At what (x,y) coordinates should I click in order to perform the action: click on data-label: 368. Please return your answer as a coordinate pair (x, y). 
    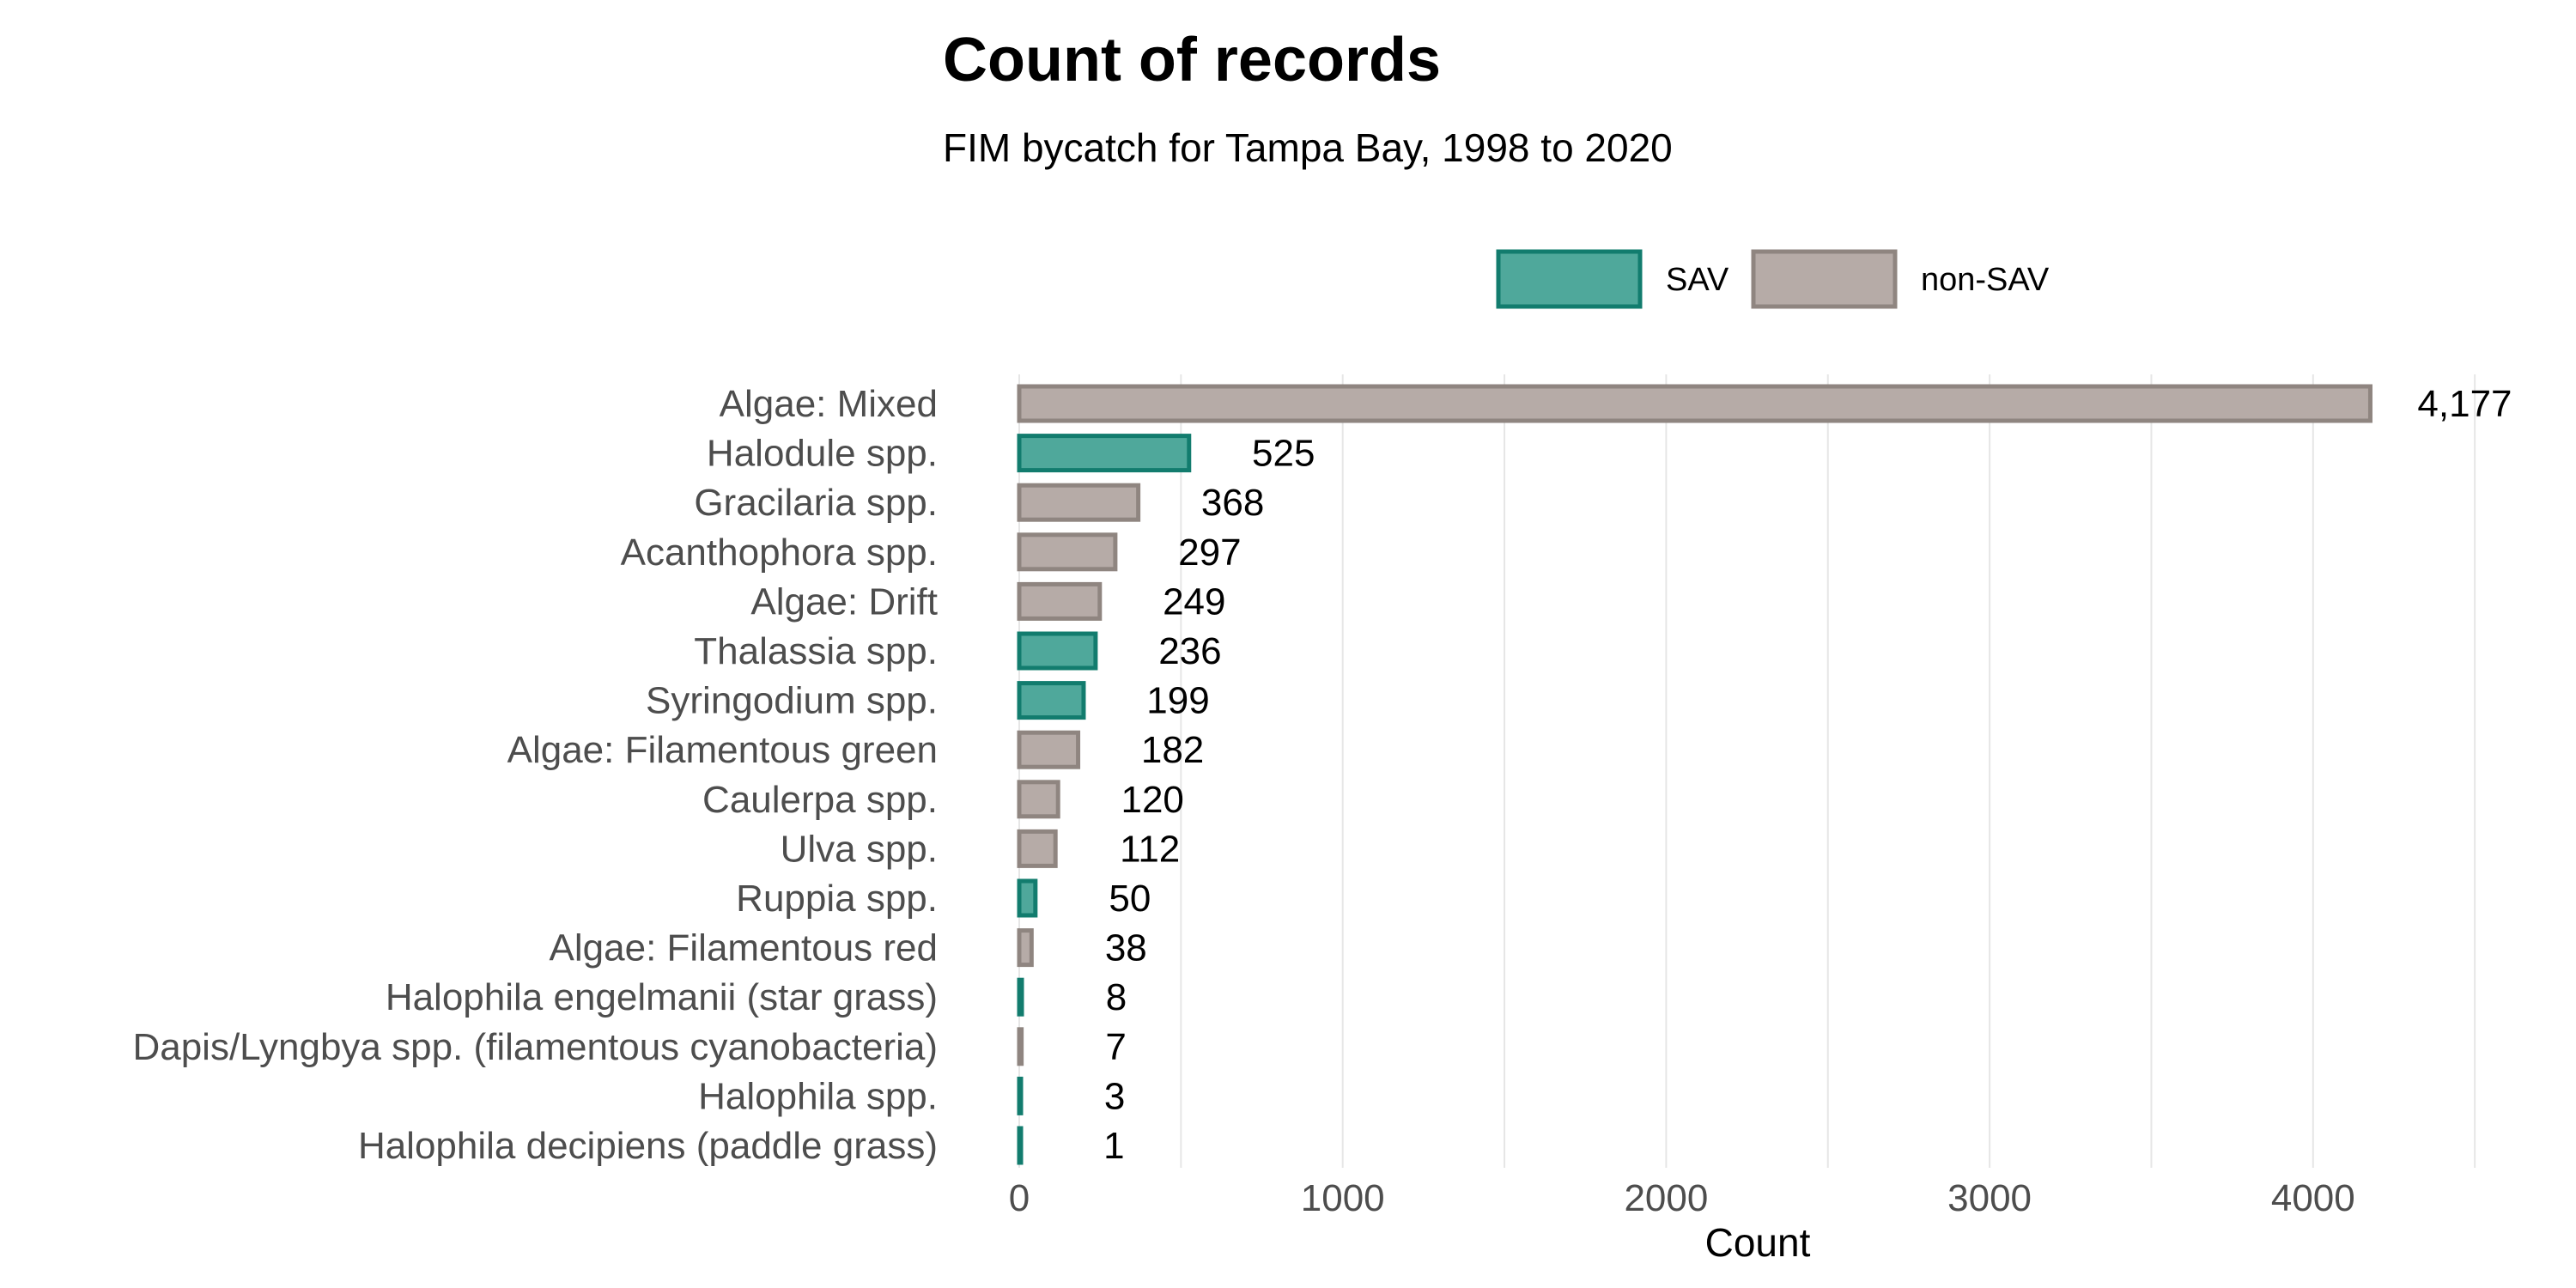
    Looking at the image, I should click on (1232, 503).